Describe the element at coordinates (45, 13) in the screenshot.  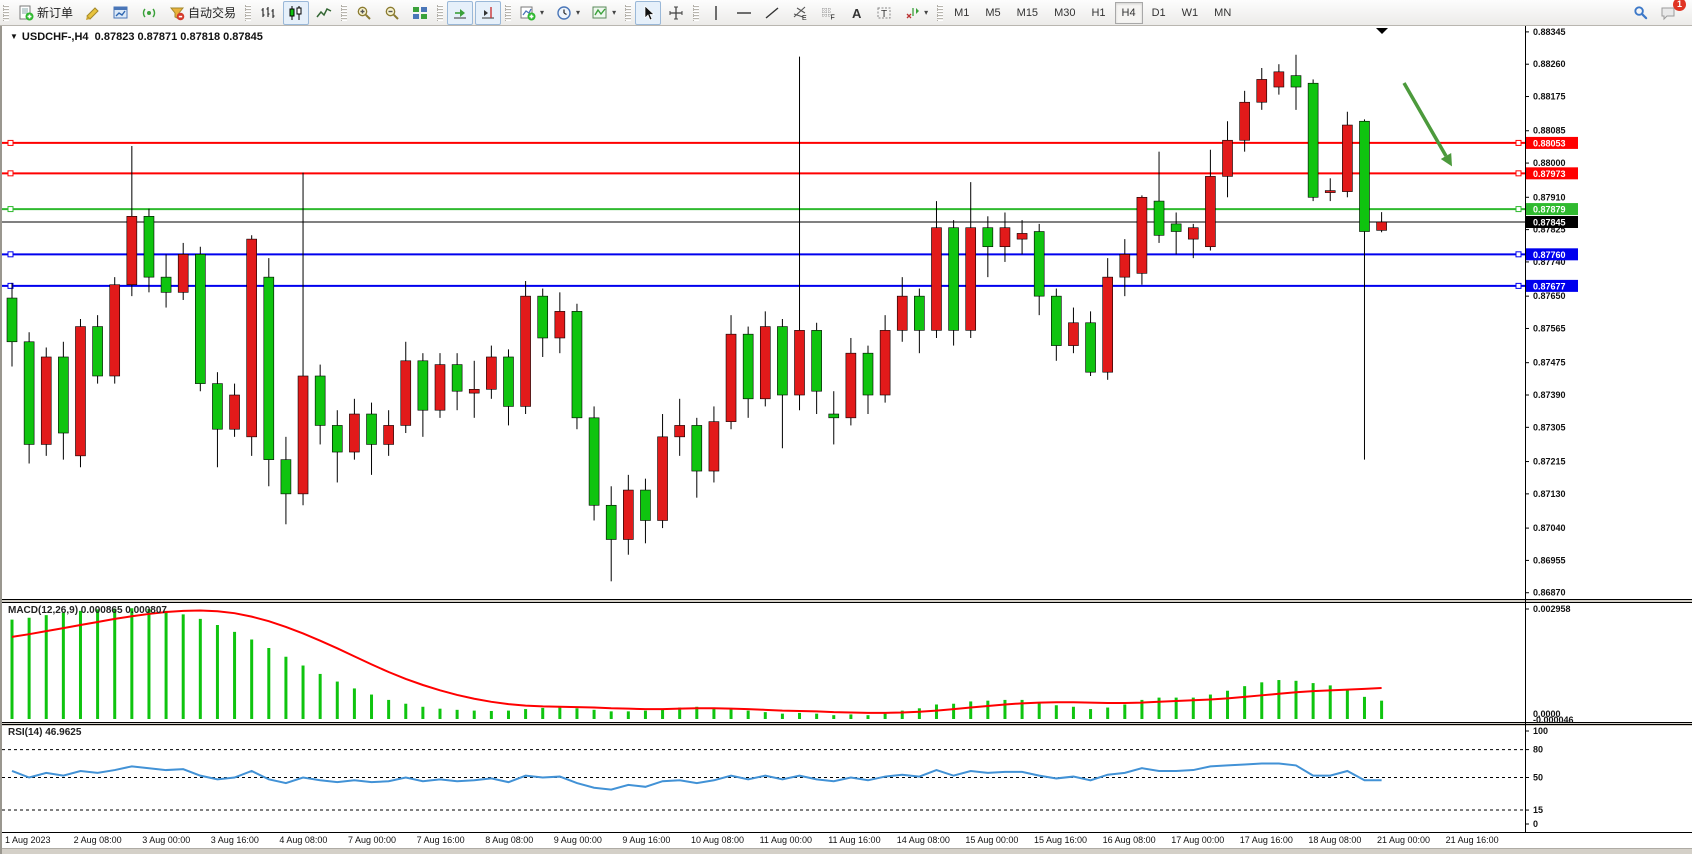
I see `new-order-button: 新订单` at that location.